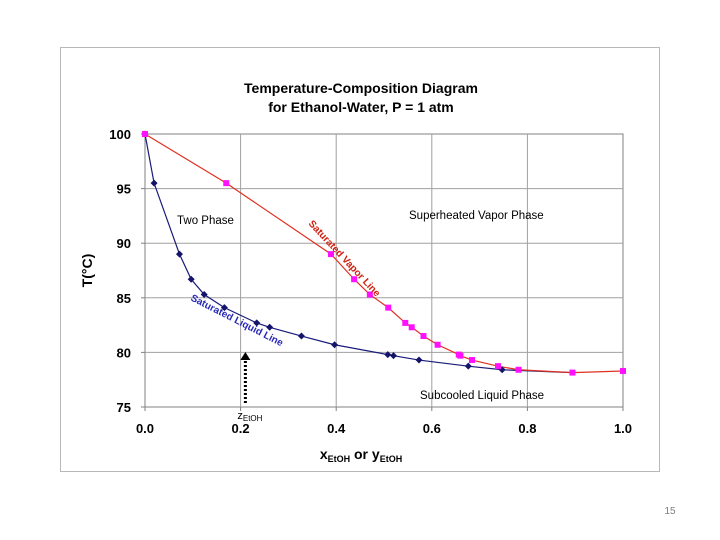  I want to click on y-tick-label: 85, so click(124, 298).